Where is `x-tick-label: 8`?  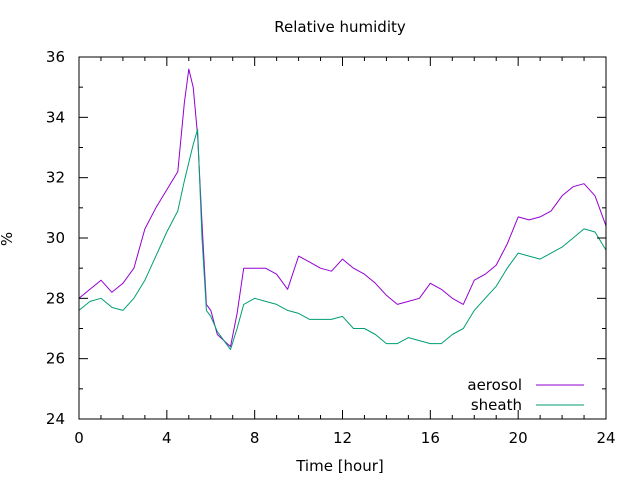 x-tick-label: 8 is located at coordinates (255, 438).